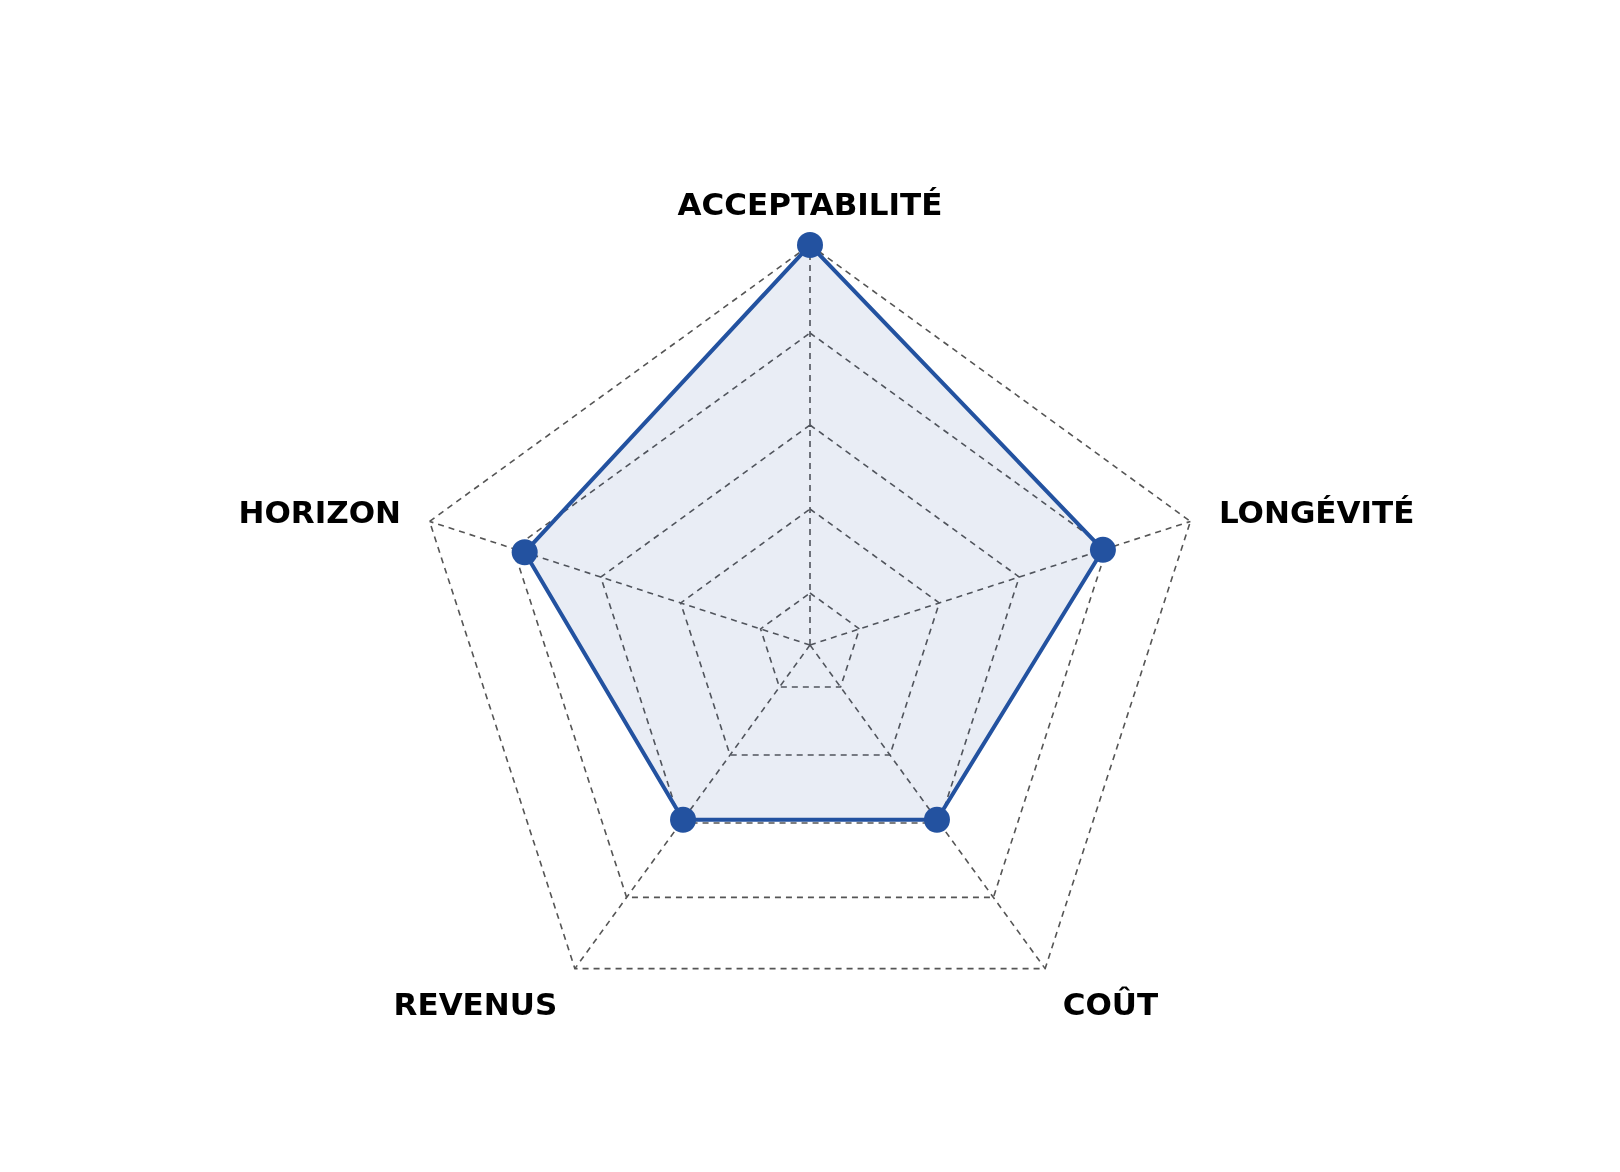  I want to click on spoke-label: REVENUS, so click(475, 1003).